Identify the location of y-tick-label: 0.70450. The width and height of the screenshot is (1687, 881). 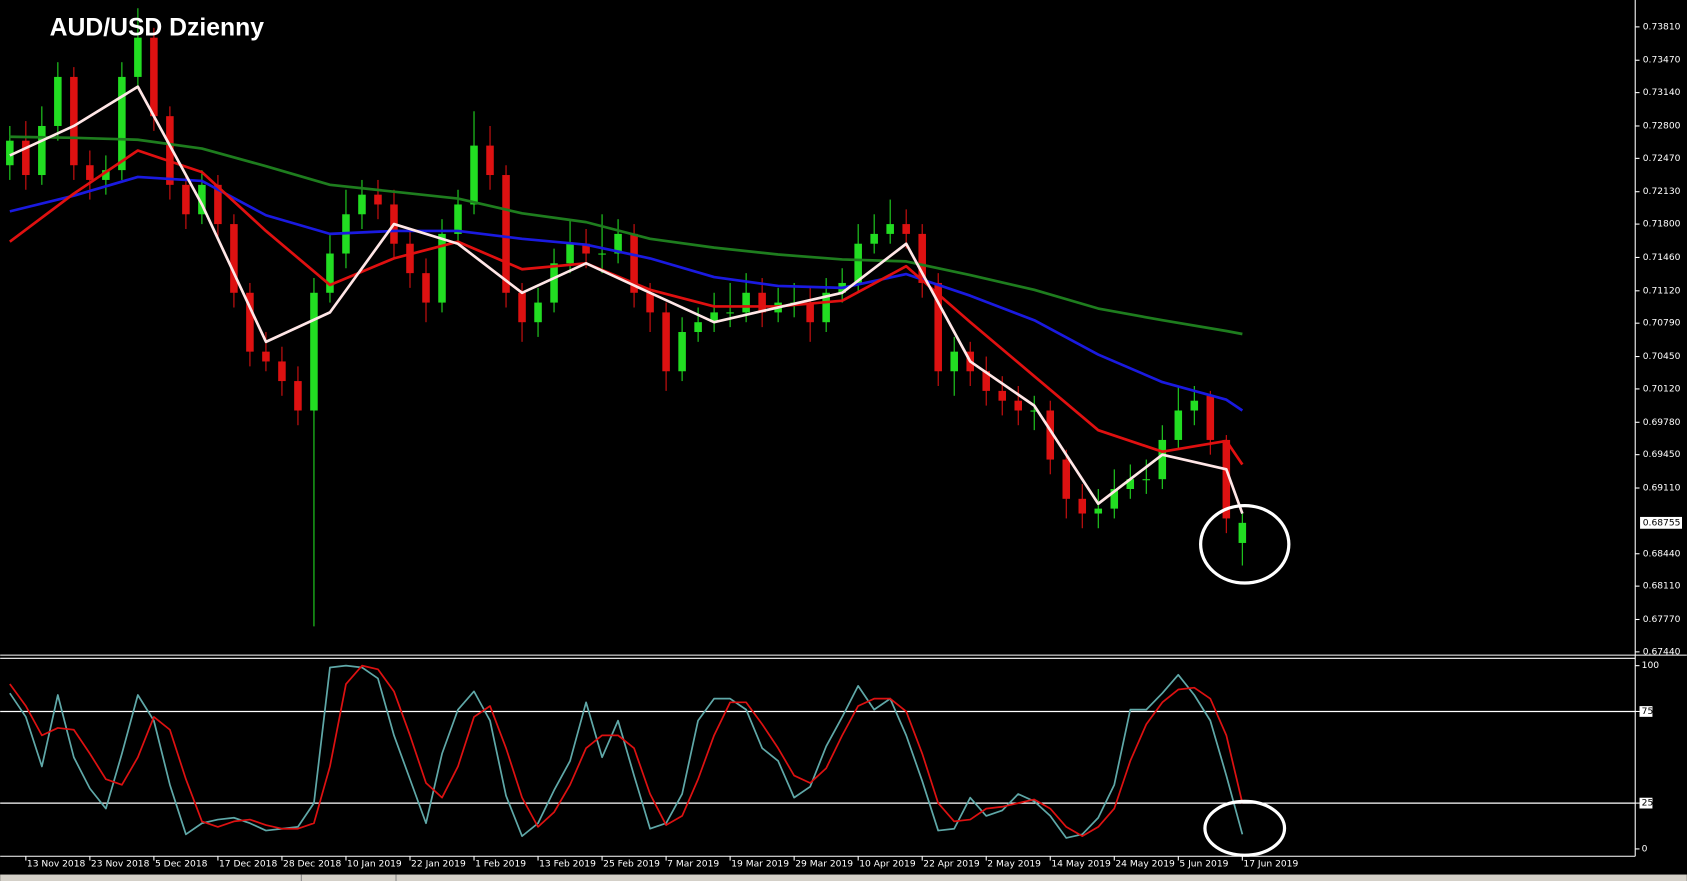
(1662, 357).